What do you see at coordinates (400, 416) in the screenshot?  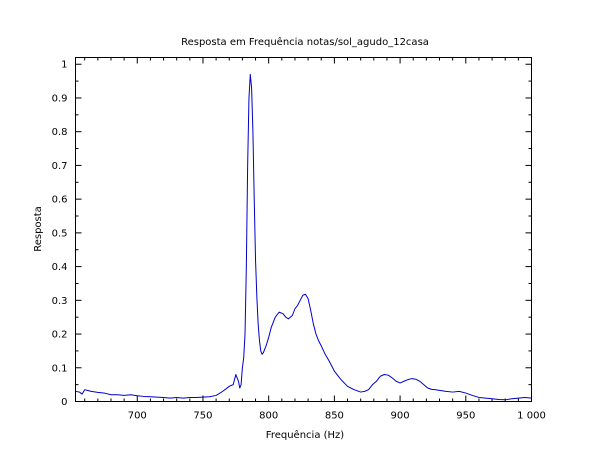 I see `x-tick-label: 900` at bounding box center [400, 416].